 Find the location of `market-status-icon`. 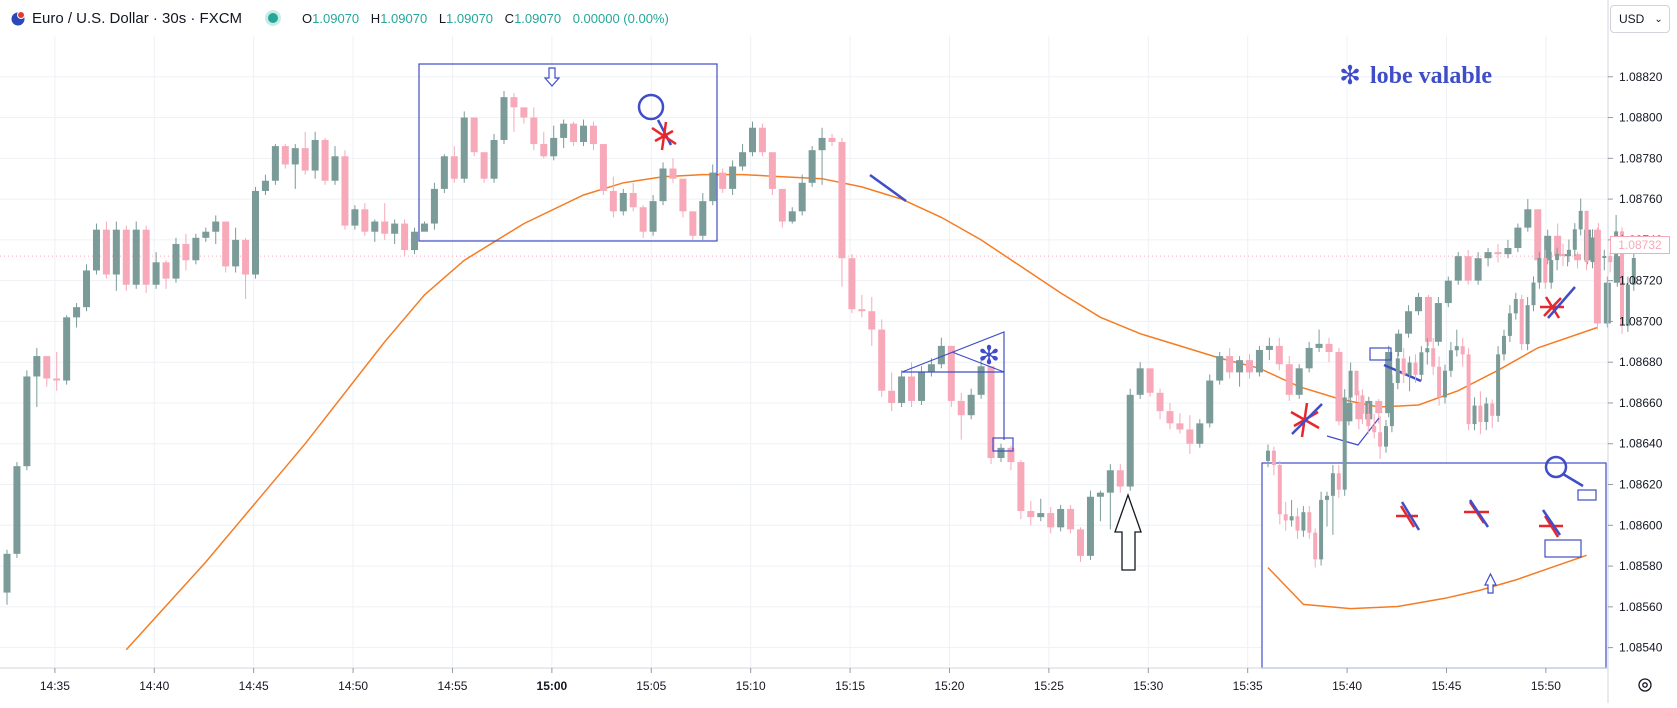

market-status-icon is located at coordinates (273, 18).